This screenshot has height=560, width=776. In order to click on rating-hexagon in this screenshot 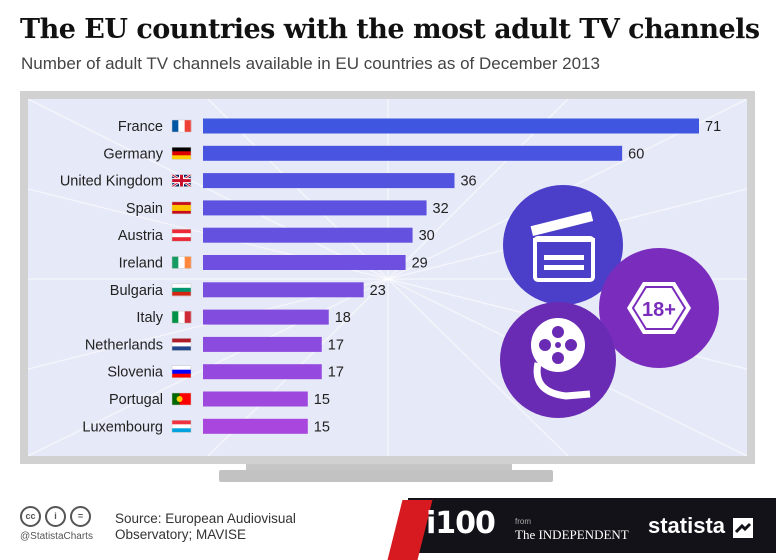, I will do `click(659, 308)`.